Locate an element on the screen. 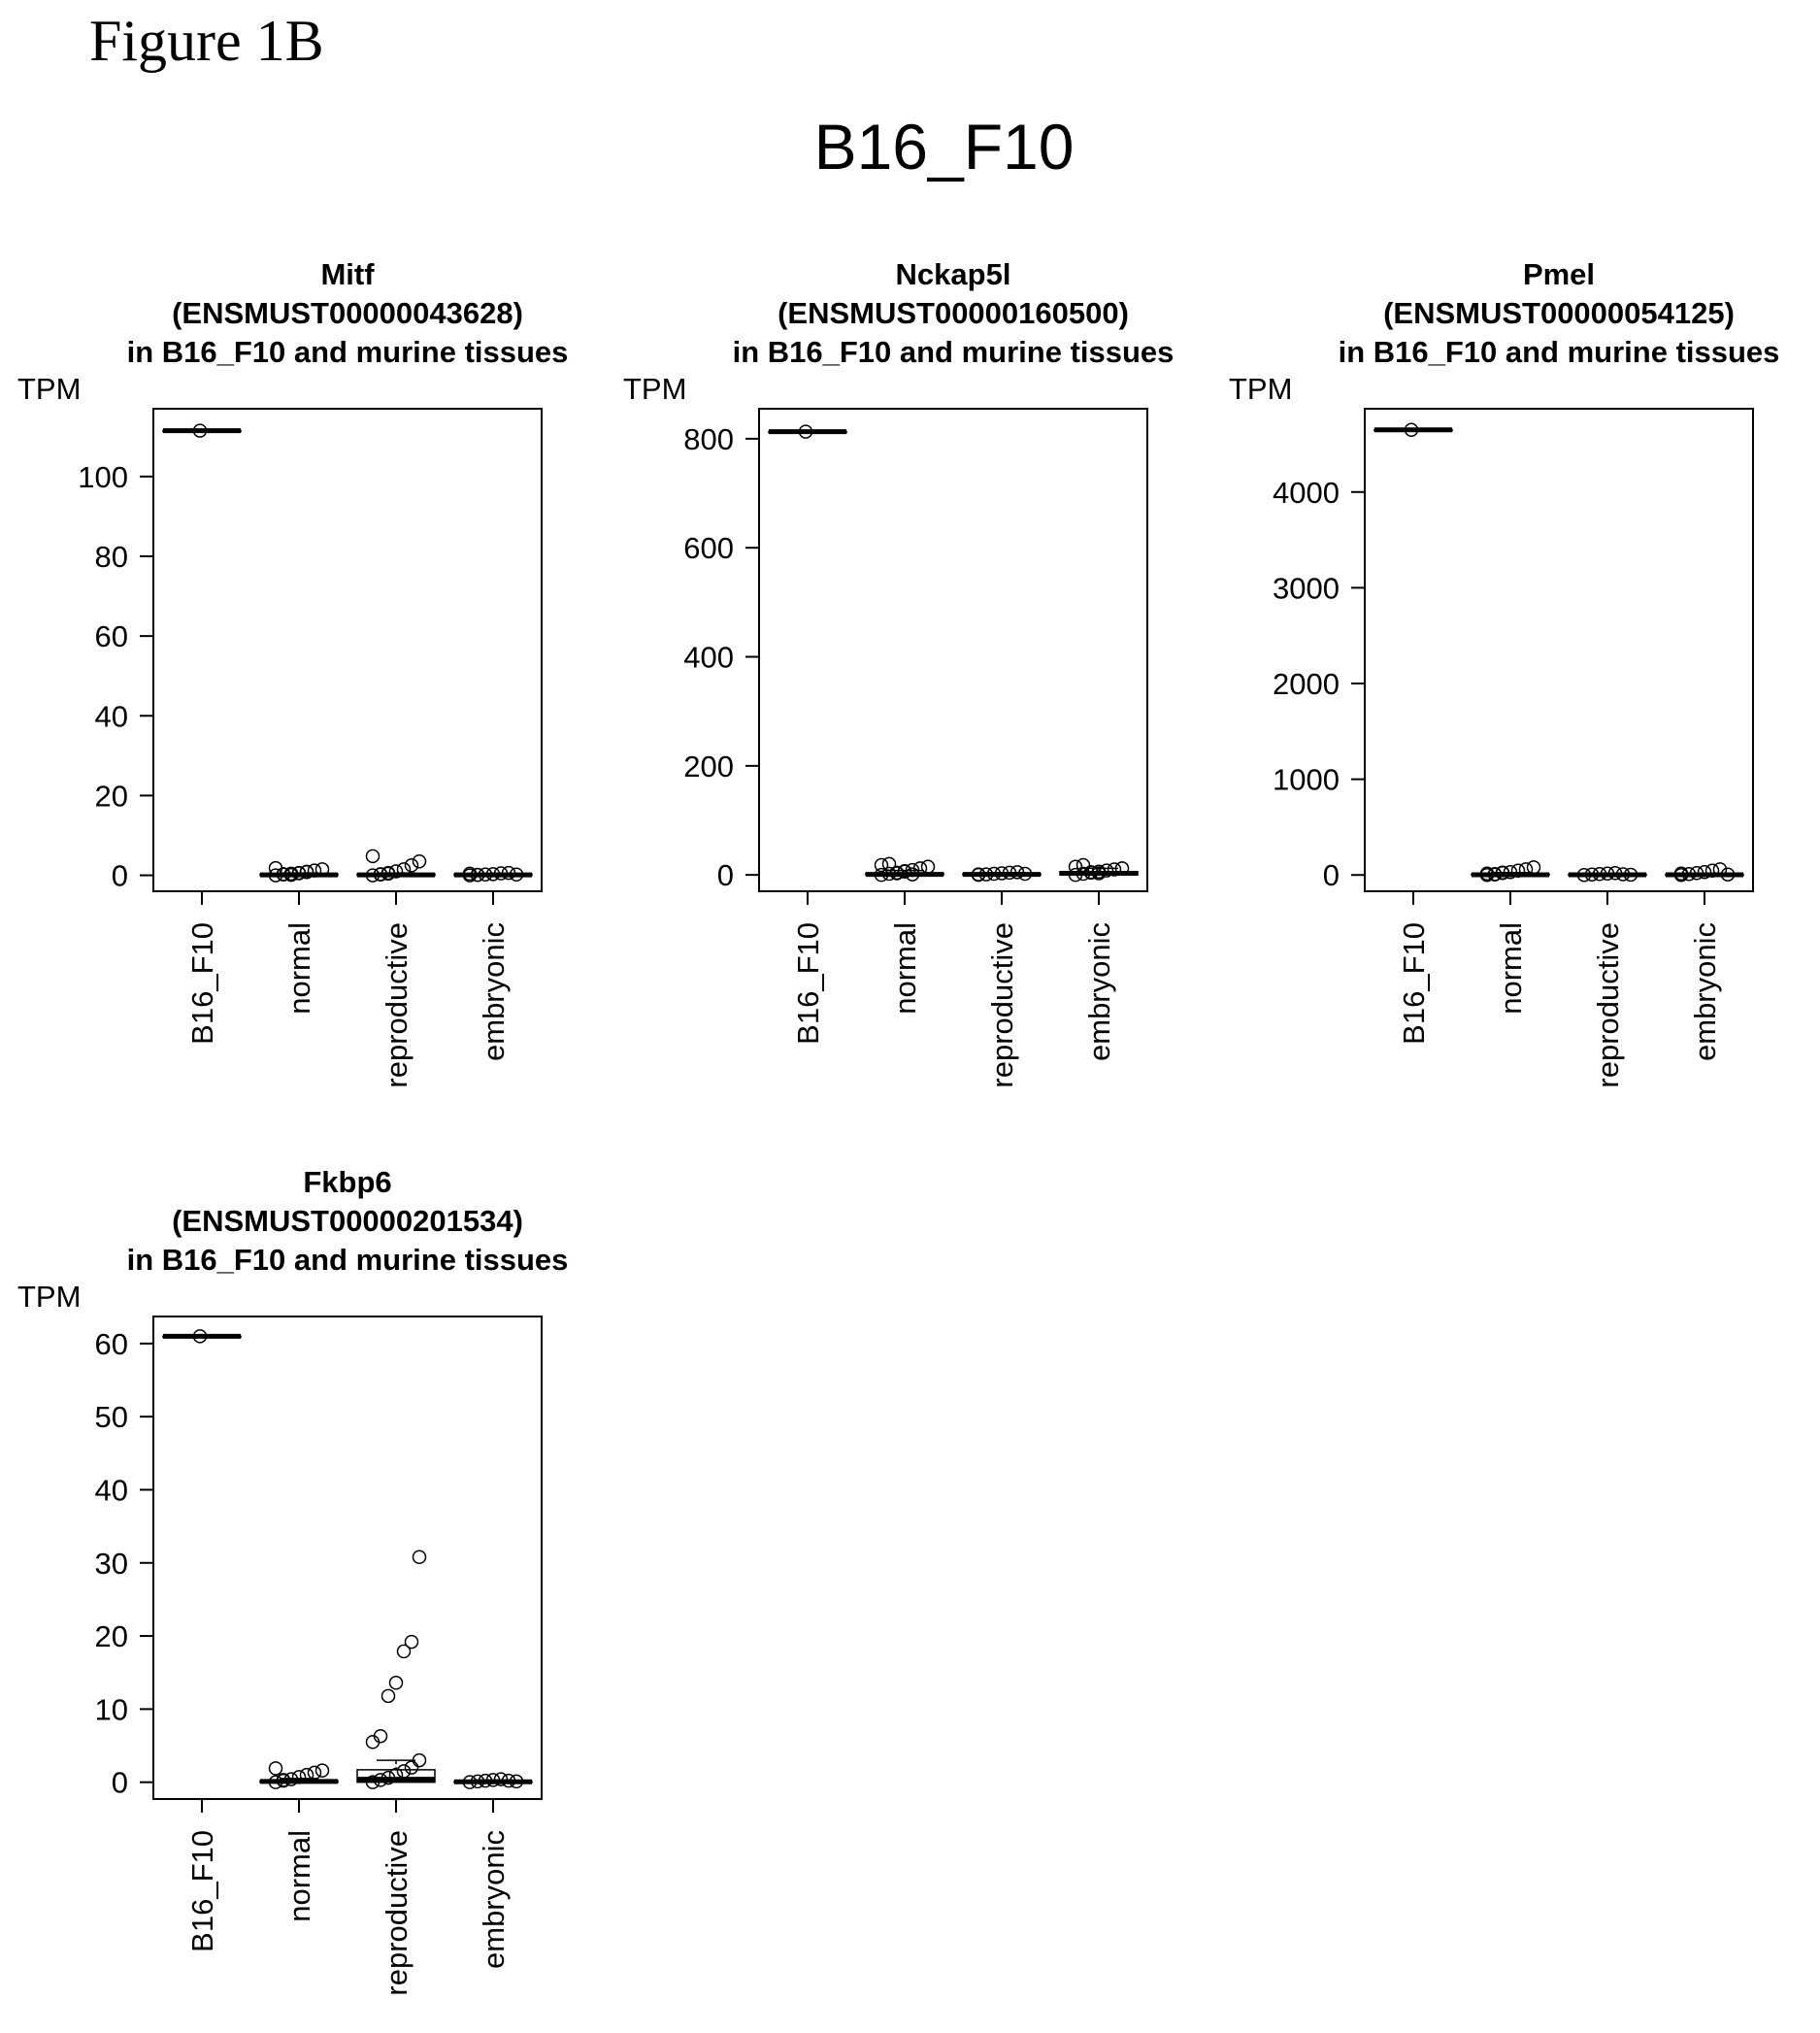 The height and width of the screenshot is (2033, 1820). y-tick-label: 2000 is located at coordinates (1306, 684).